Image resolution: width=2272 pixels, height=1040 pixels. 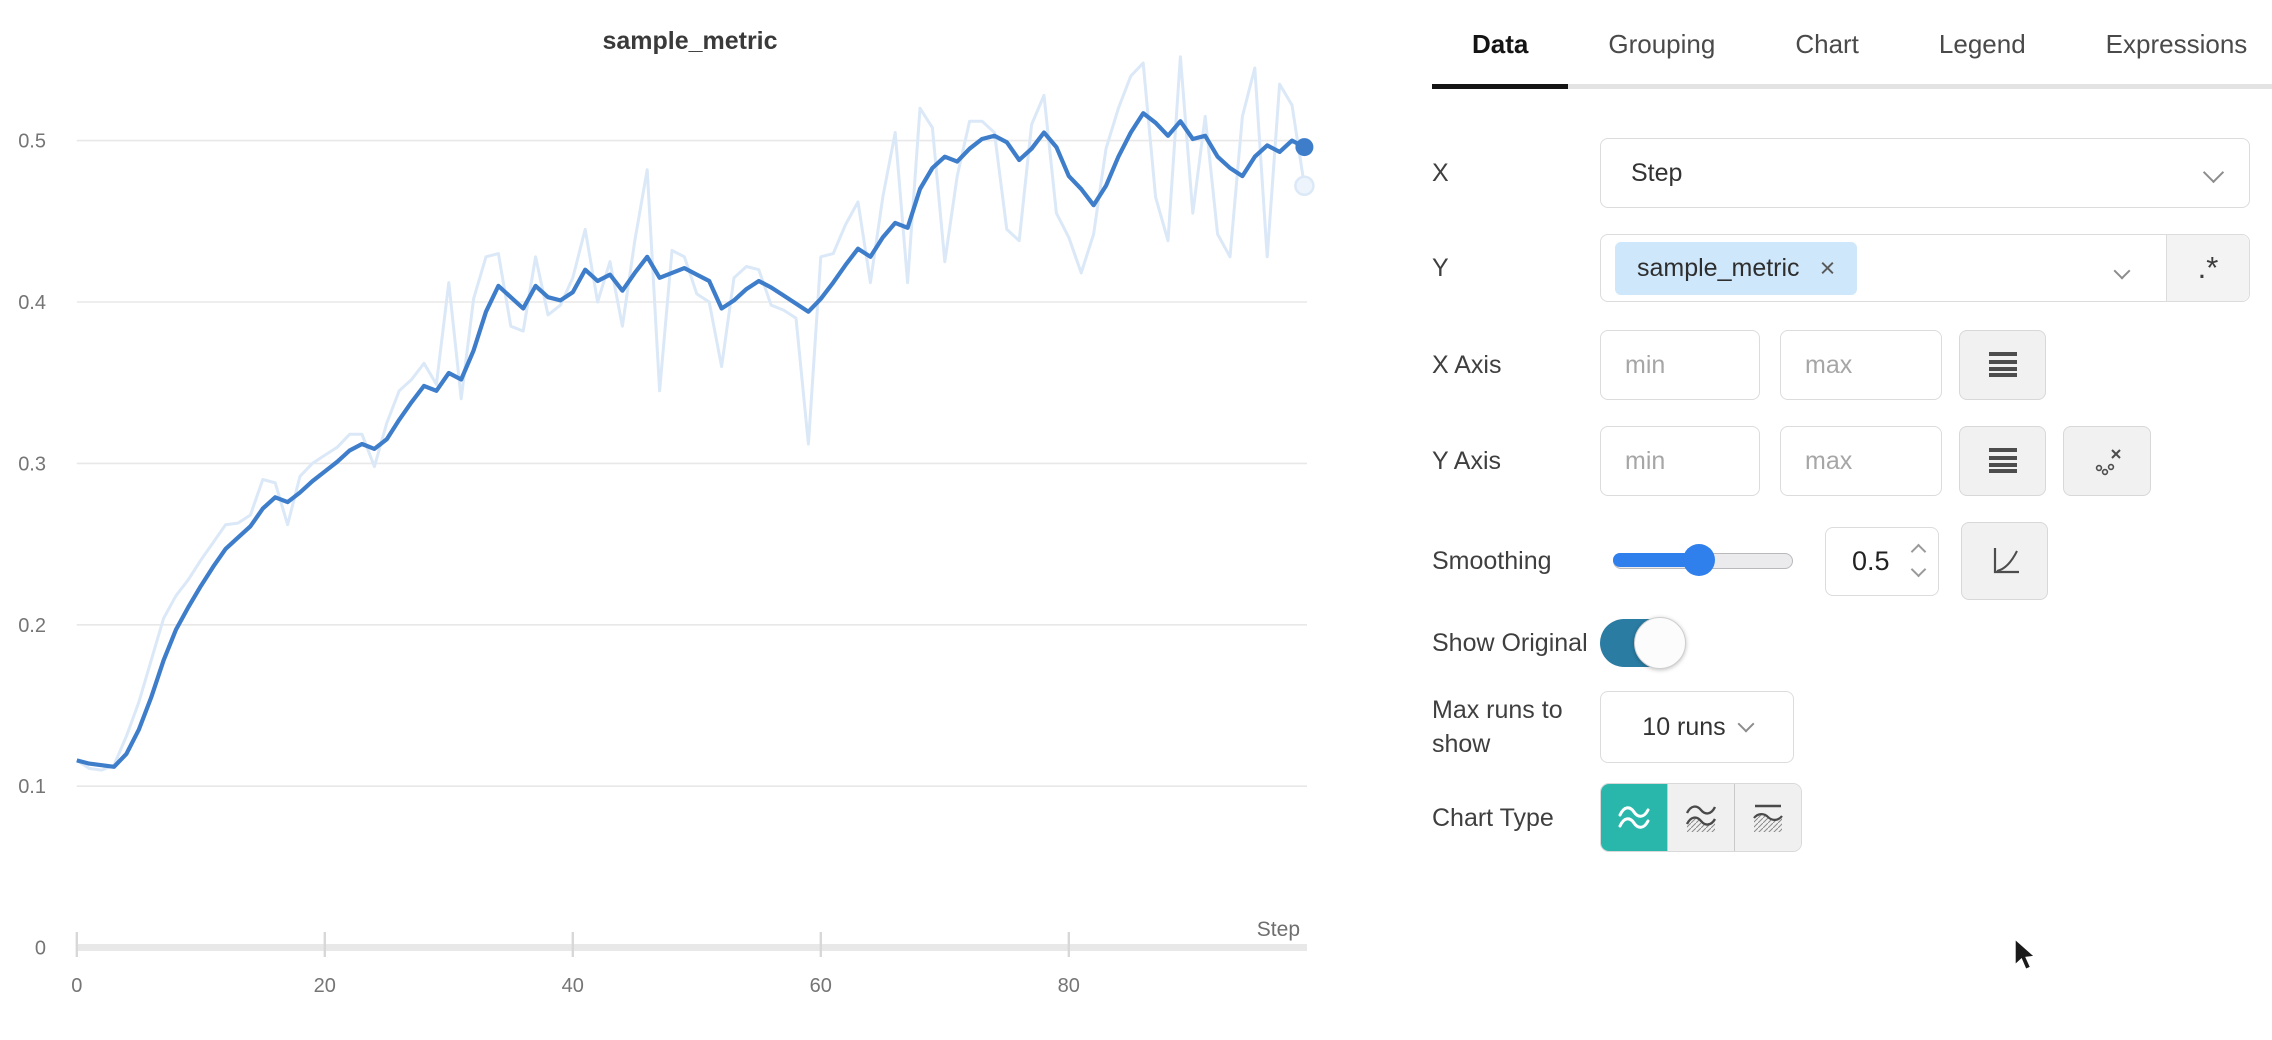 What do you see at coordinates (32, 142) in the screenshot?
I see `y-tick-label: 0.5` at bounding box center [32, 142].